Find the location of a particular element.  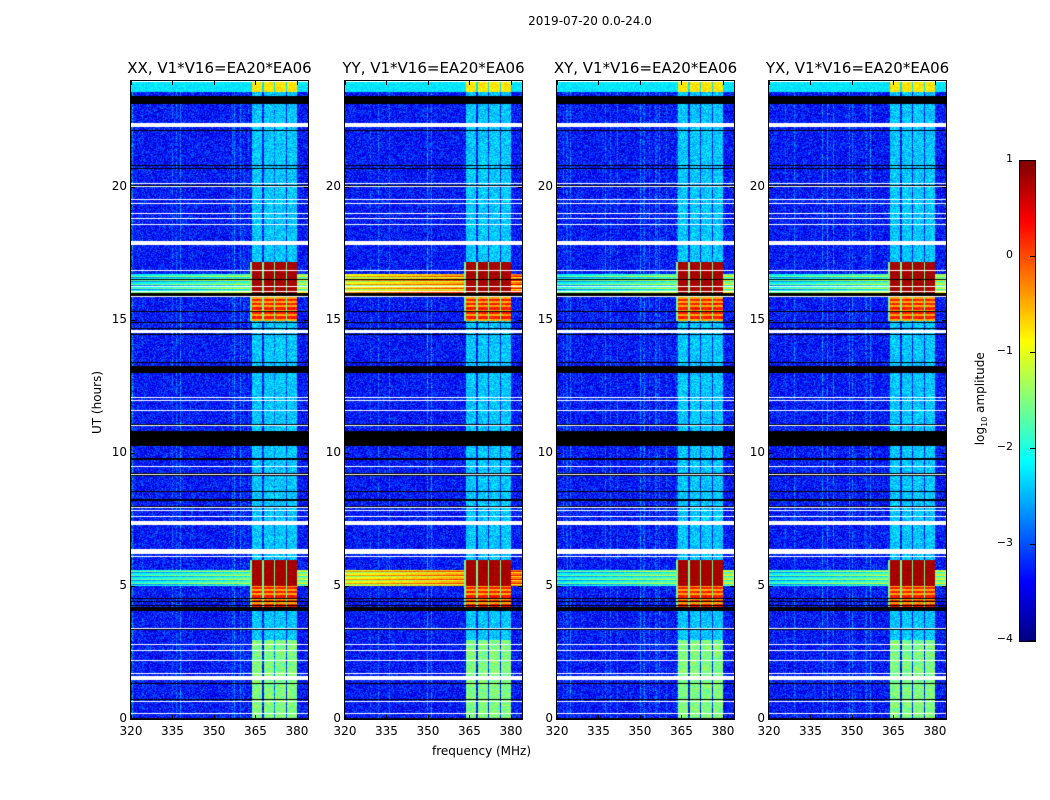

heatmap-panel-xx is located at coordinates (219, 400).